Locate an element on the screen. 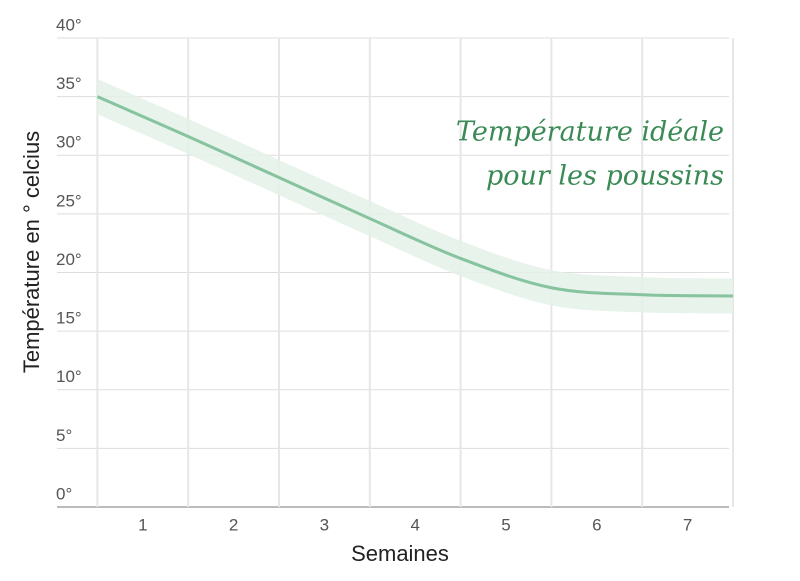 The width and height of the screenshot is (800, 581). y-tick-label: 25° is located at coordinates (69, 200).